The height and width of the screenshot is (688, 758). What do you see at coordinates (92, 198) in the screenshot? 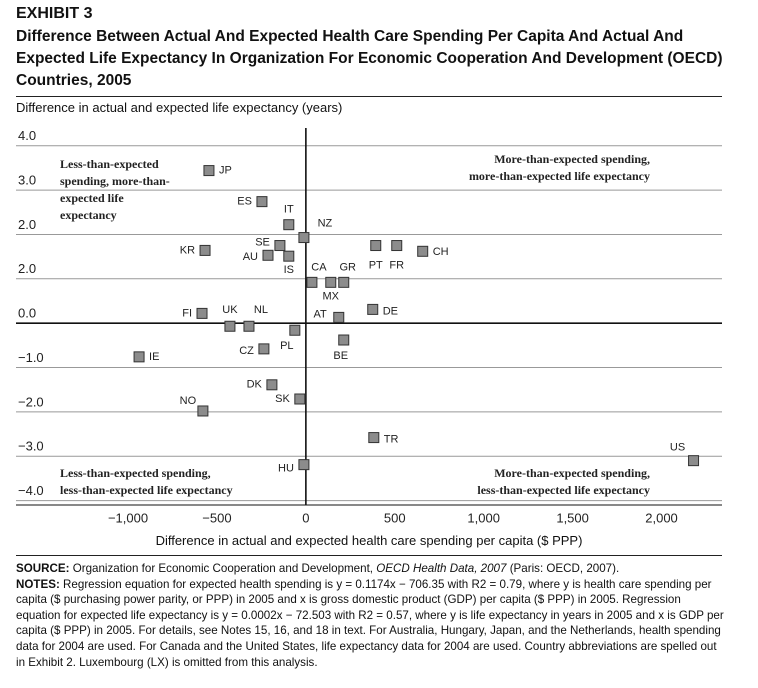
I see `annotation: expected life` at bounding box center [92, 198].